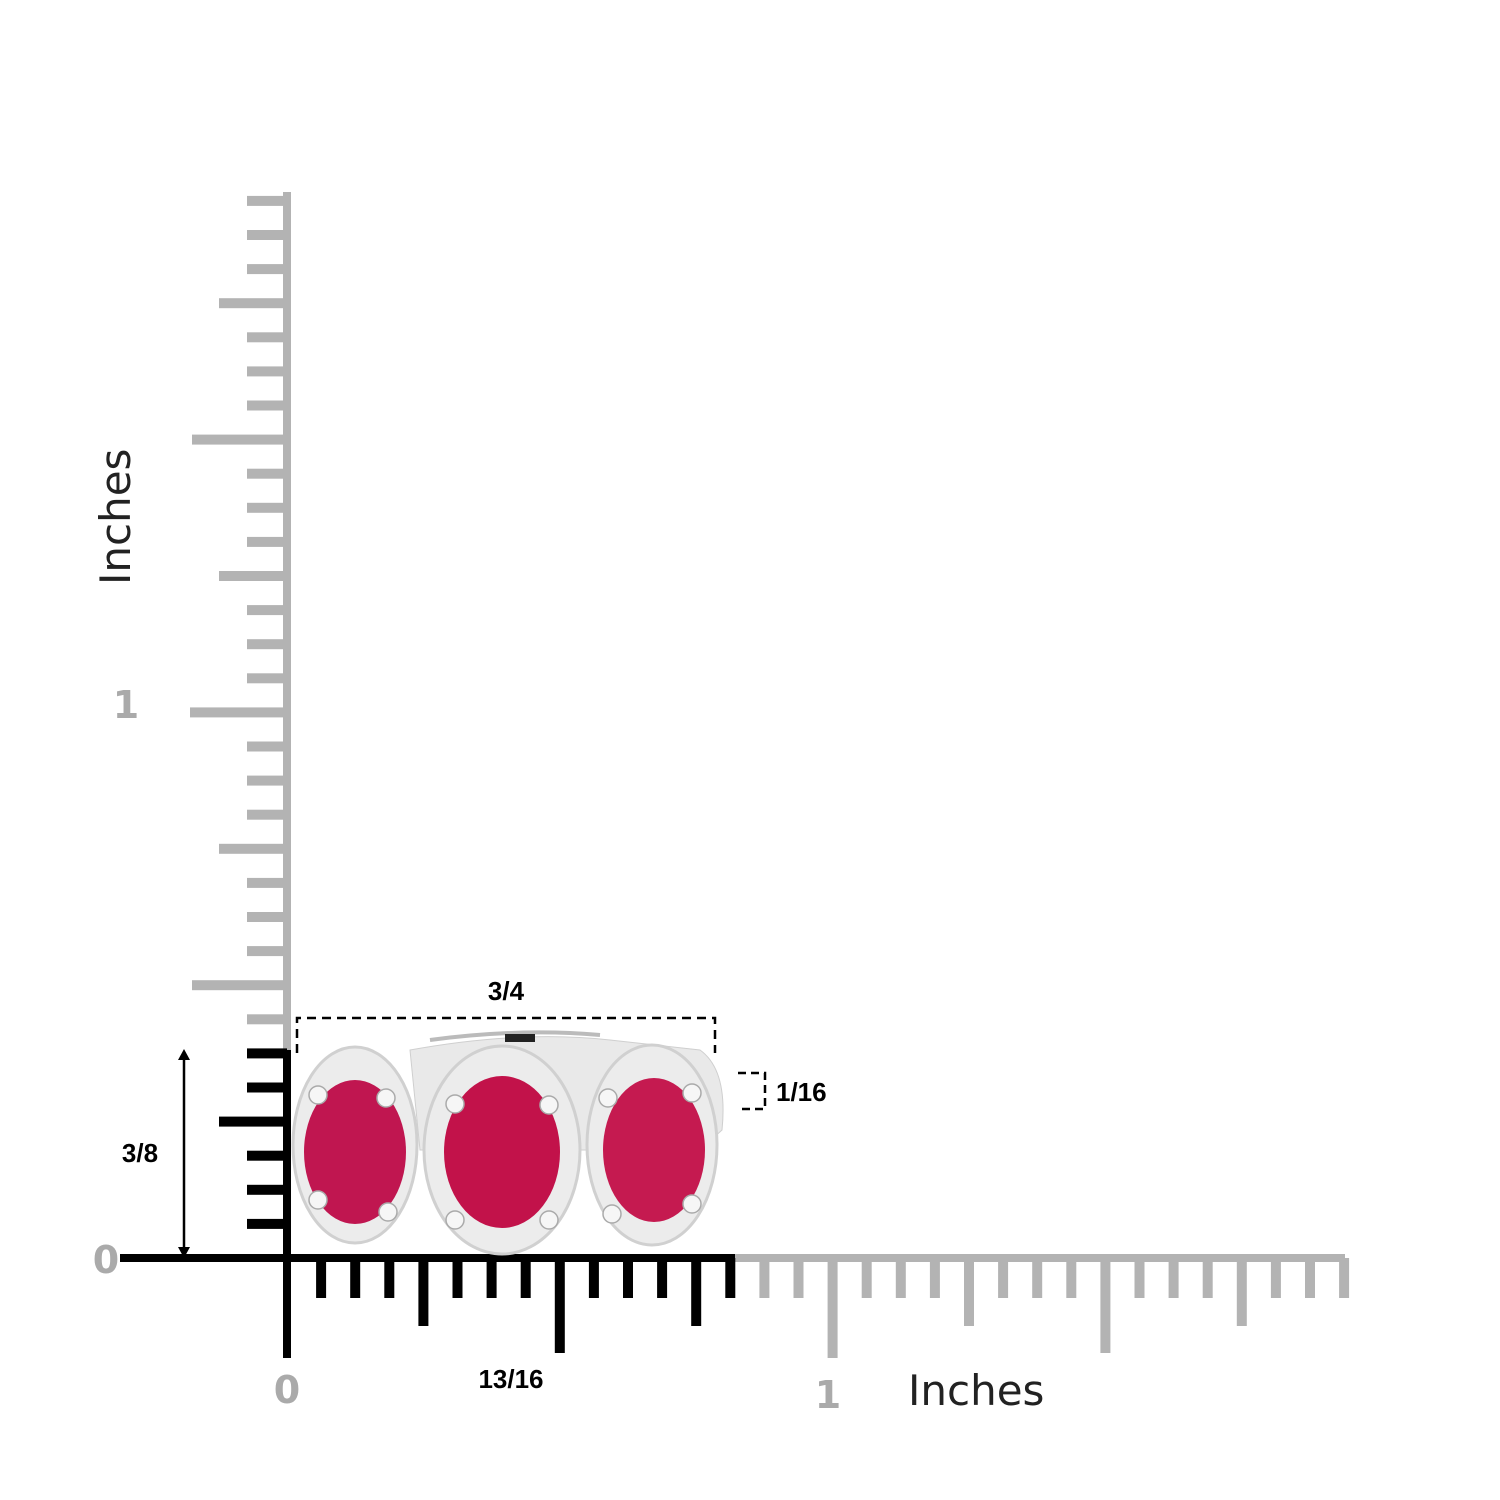  I want to click on ruby-left, so click(355, 1152).